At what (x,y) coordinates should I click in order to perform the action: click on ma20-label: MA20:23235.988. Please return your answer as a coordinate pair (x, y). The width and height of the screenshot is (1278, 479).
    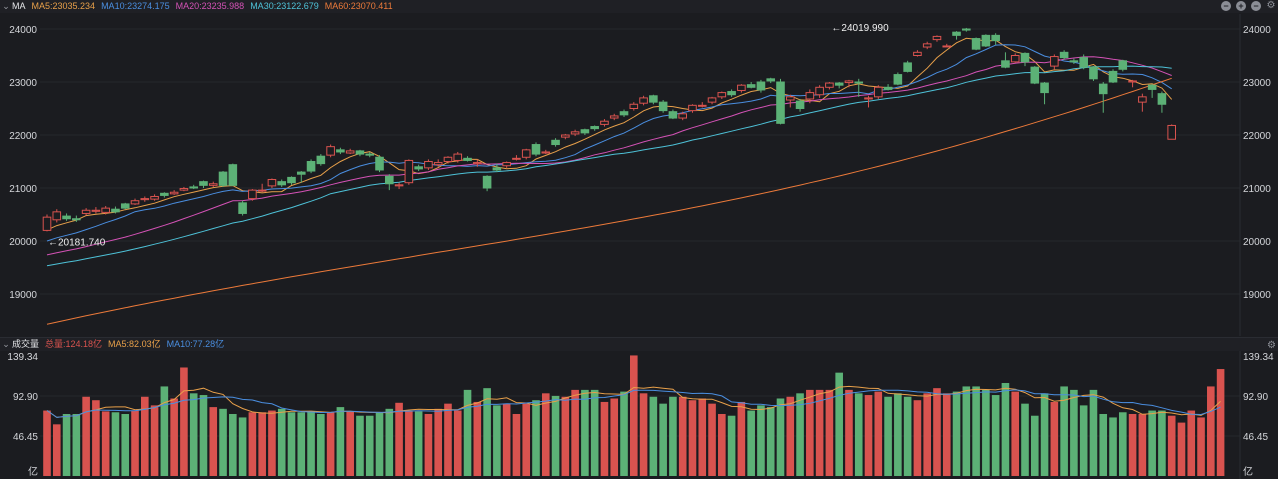
    Looking at the image, I should click on (210, 6).